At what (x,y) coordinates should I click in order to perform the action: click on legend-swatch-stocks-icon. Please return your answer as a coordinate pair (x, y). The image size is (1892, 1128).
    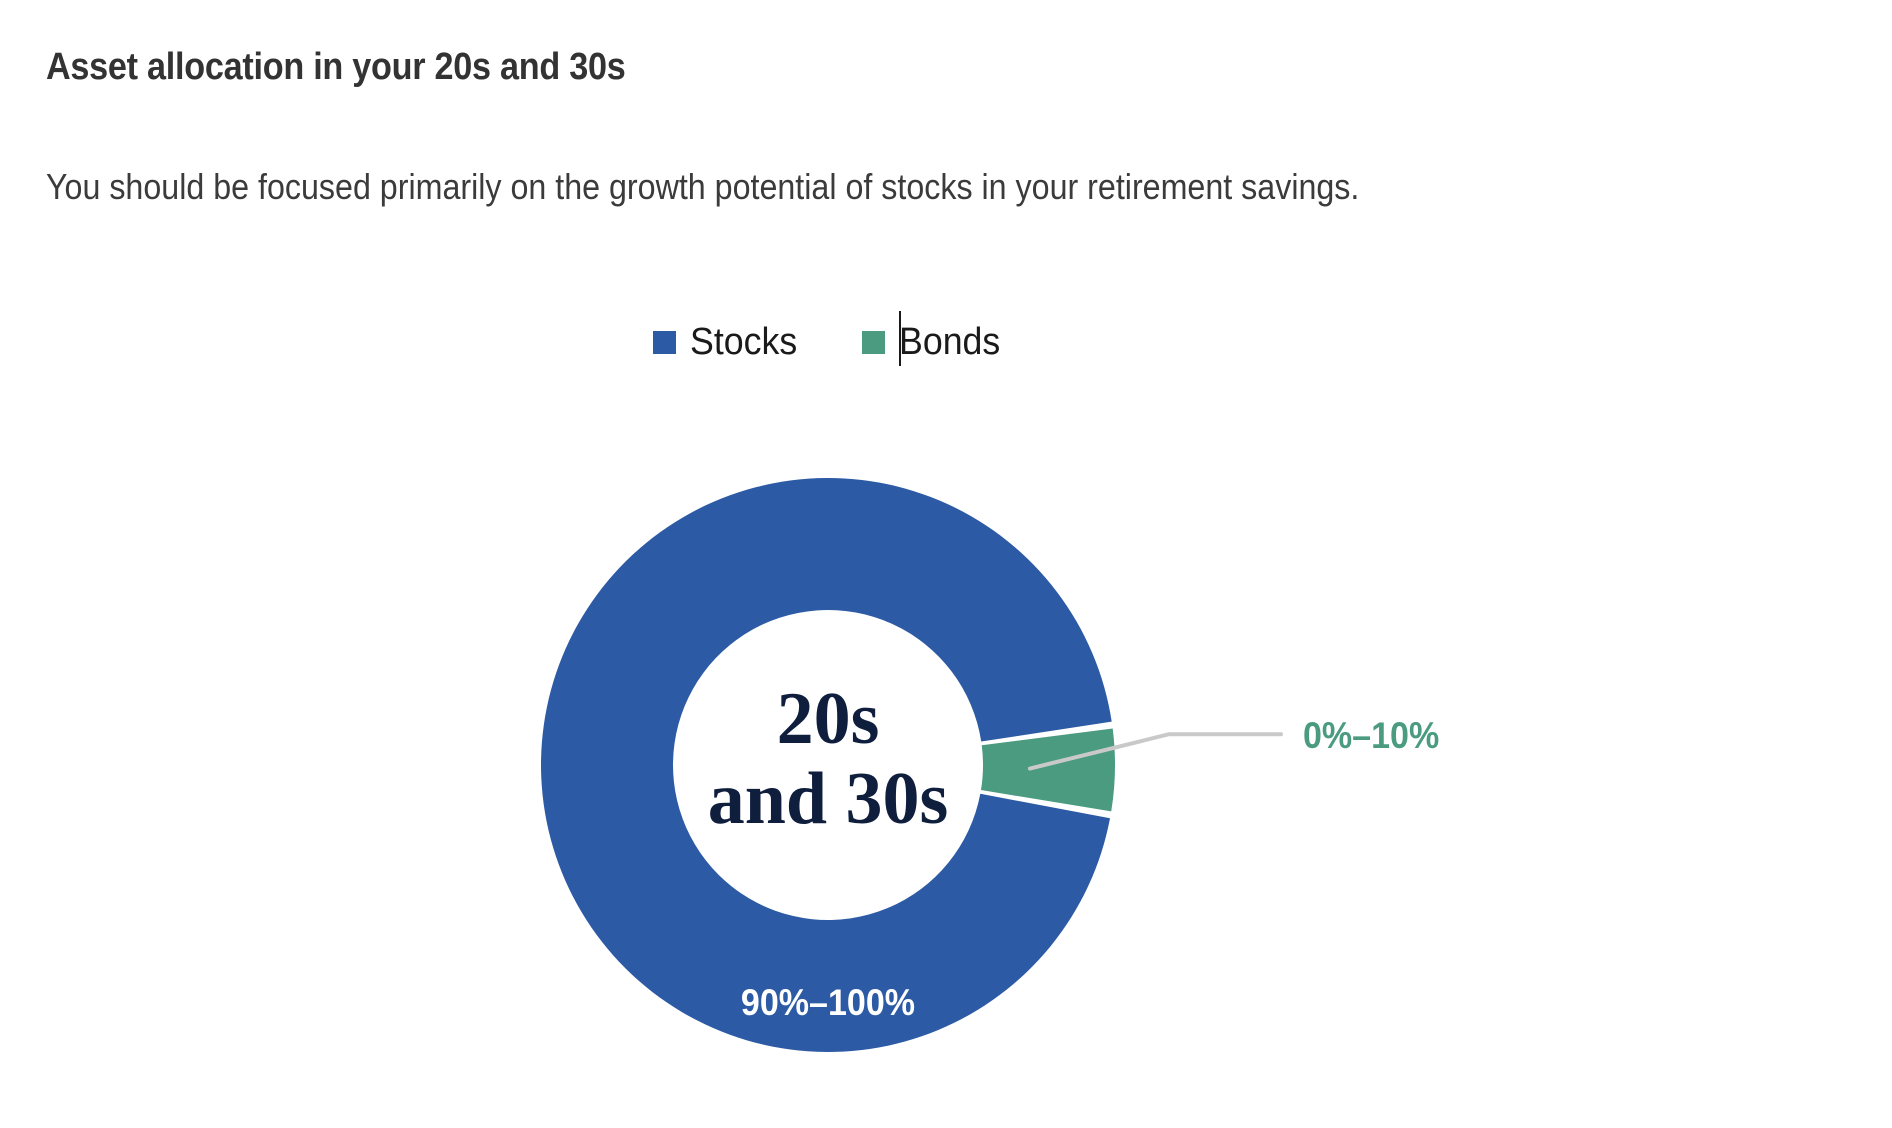
    Looking at the image, I should click on (665, 342).